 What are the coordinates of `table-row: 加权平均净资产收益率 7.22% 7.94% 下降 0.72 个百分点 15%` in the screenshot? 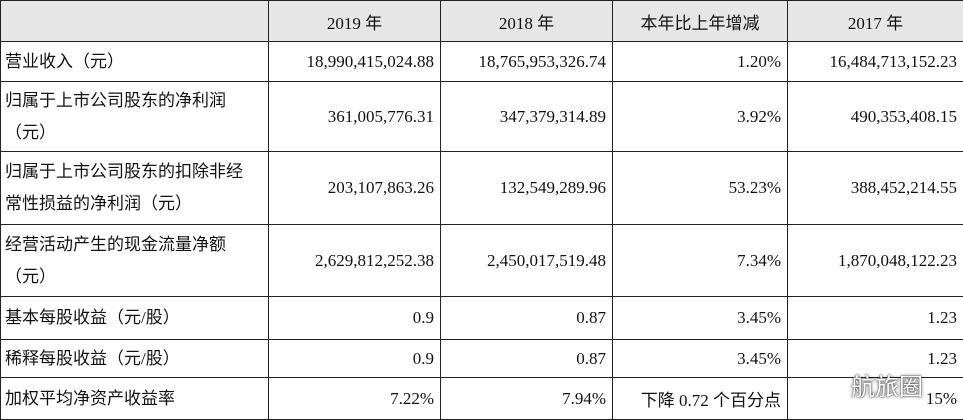 It's located at (481, 398).